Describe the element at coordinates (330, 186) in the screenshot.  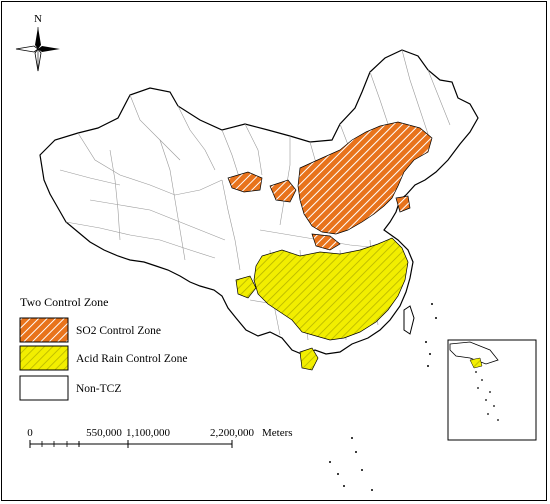
I see `so2-zones` at that location.